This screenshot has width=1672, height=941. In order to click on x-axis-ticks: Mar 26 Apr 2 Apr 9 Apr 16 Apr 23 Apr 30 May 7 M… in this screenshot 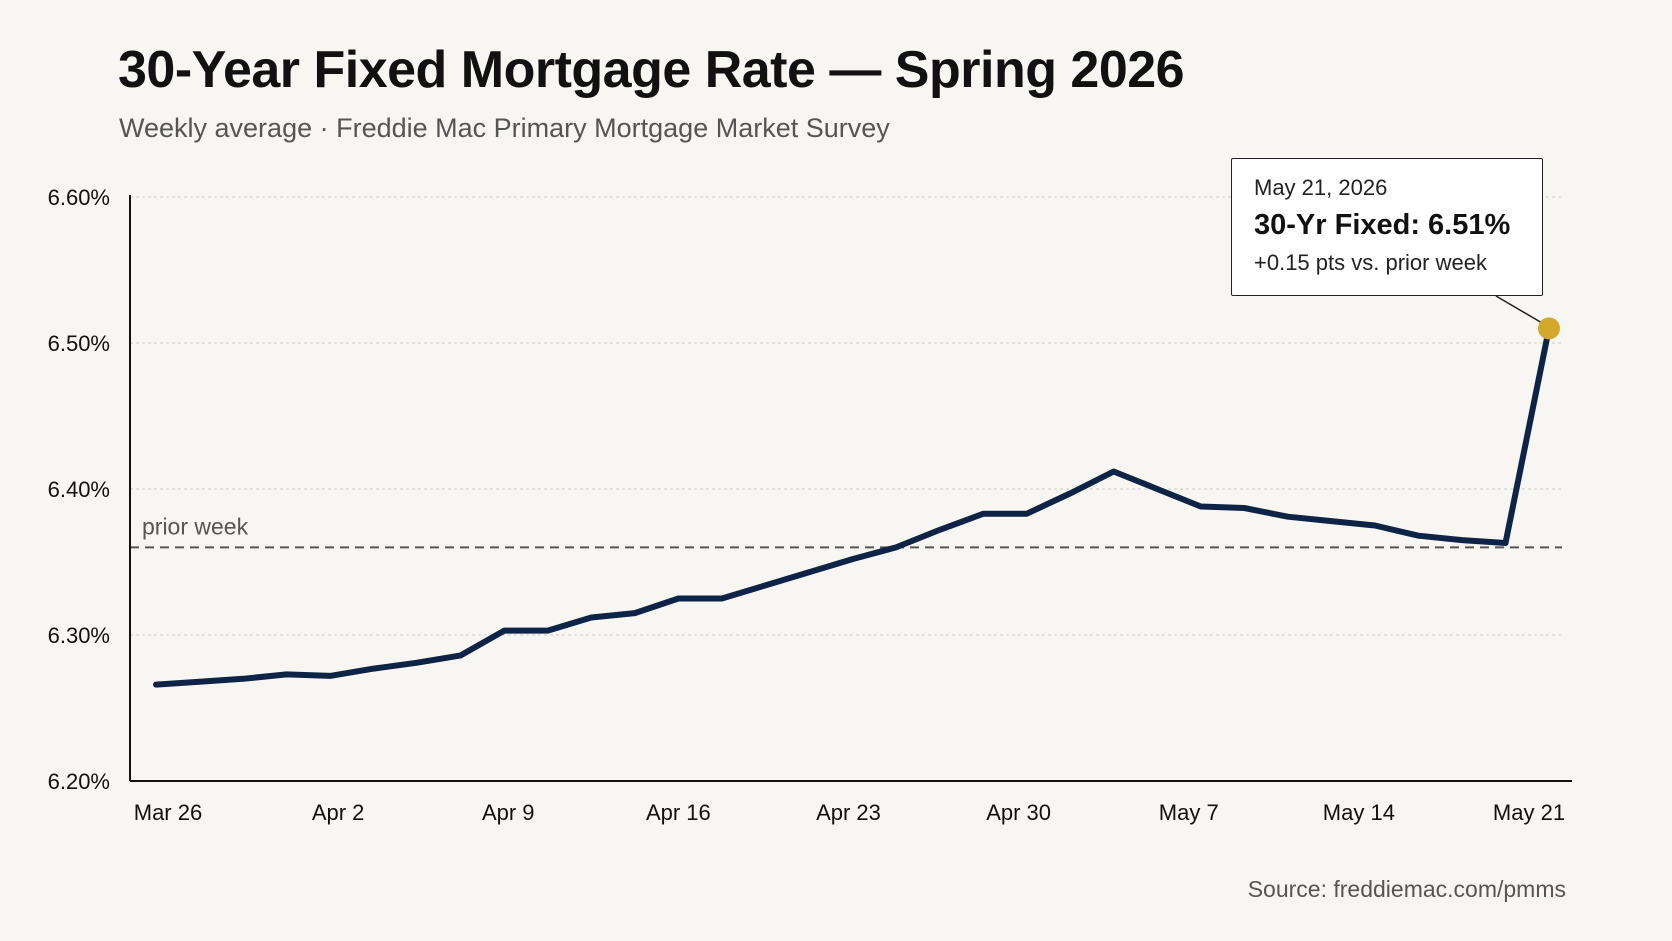, I will do `click(849, 812)`.